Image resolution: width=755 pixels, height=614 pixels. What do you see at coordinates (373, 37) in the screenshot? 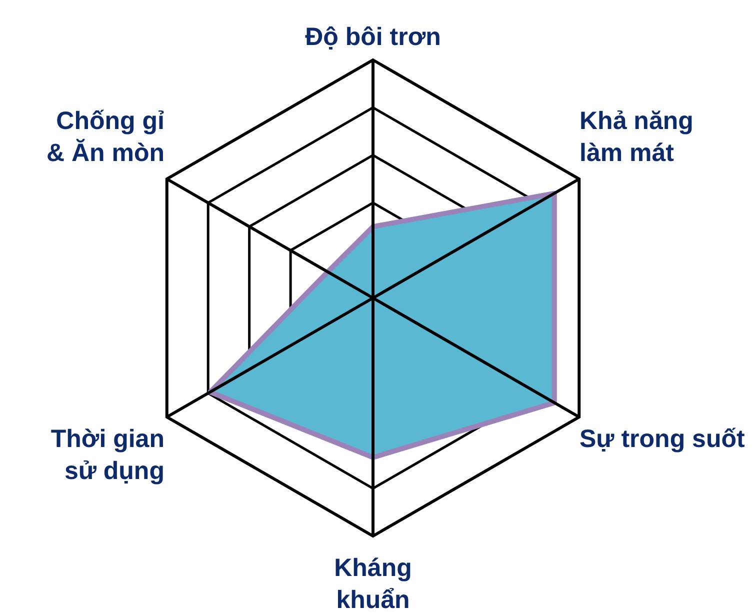
I see `spoke-label: Độ bôi trơn` at bounding box center [373, 37].